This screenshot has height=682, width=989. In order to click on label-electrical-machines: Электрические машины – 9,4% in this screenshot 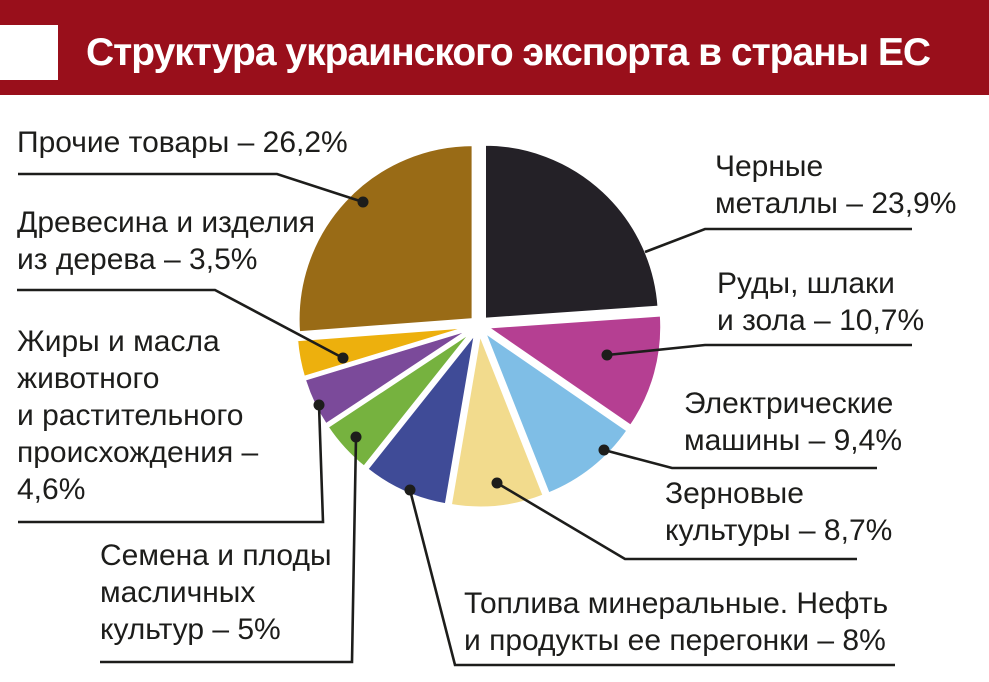, I will do `click(793, 422)`.